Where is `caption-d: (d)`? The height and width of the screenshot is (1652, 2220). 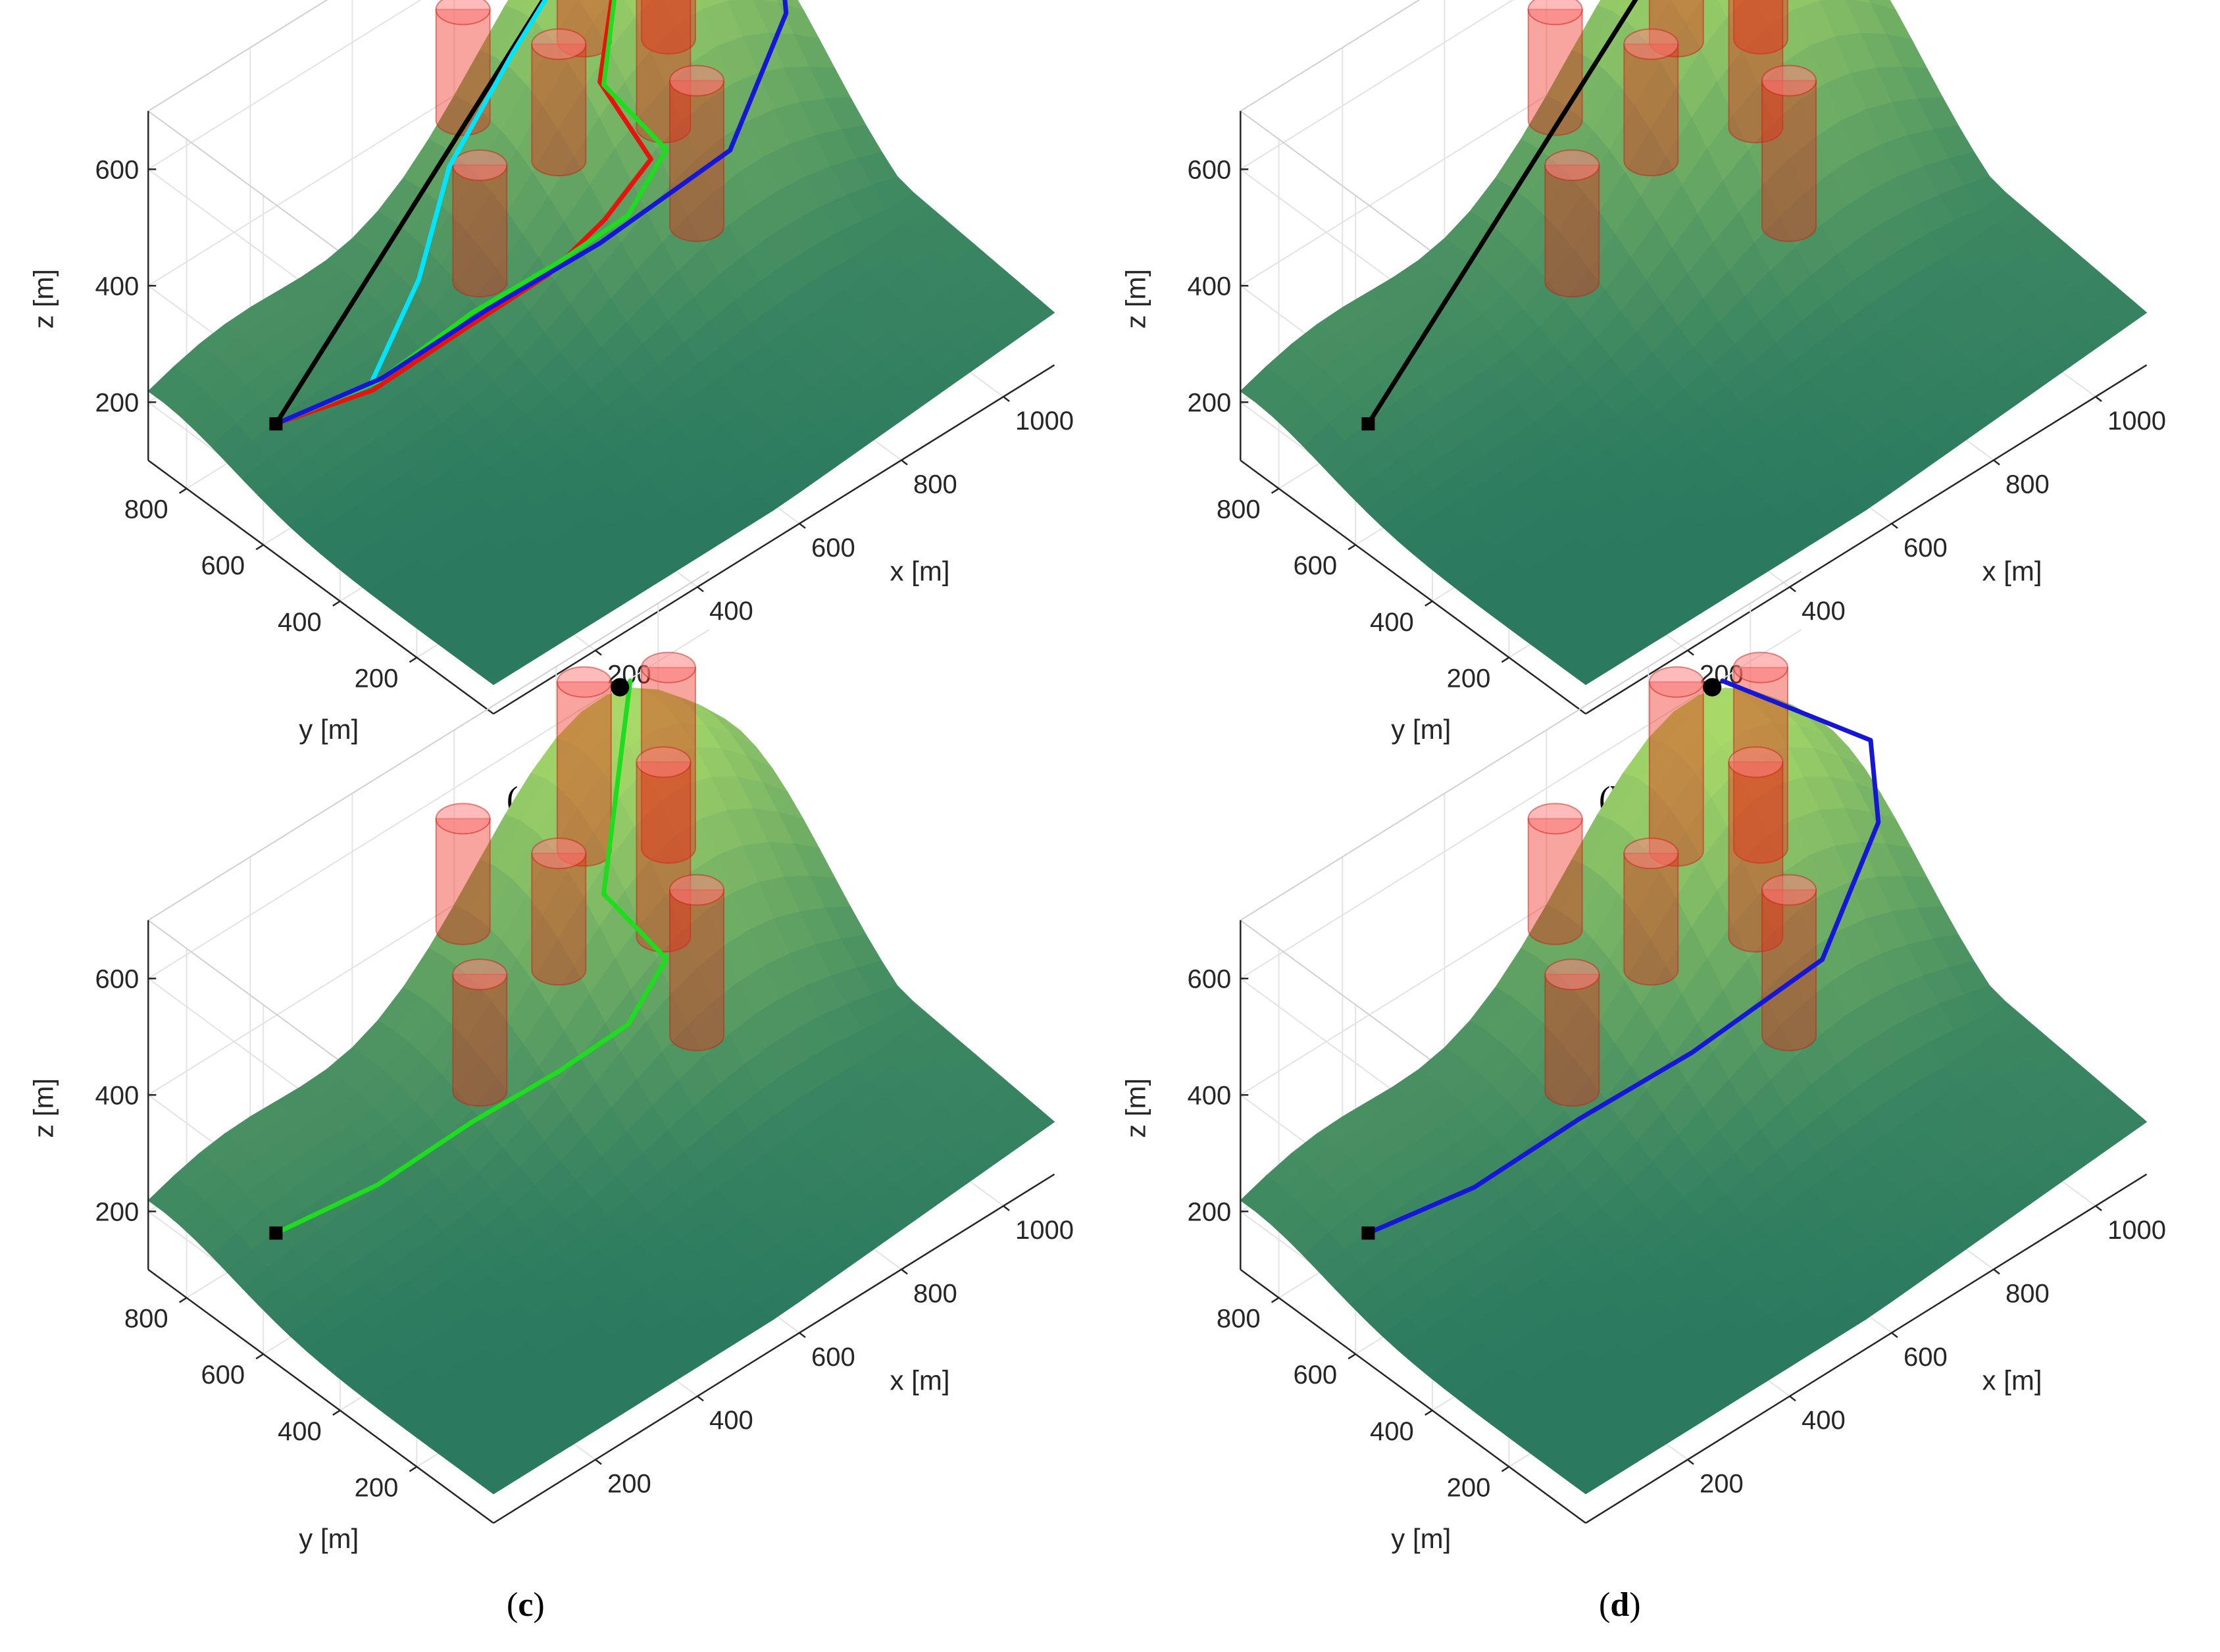 caption-d: (d) is located at coordinates (1620, 1605).